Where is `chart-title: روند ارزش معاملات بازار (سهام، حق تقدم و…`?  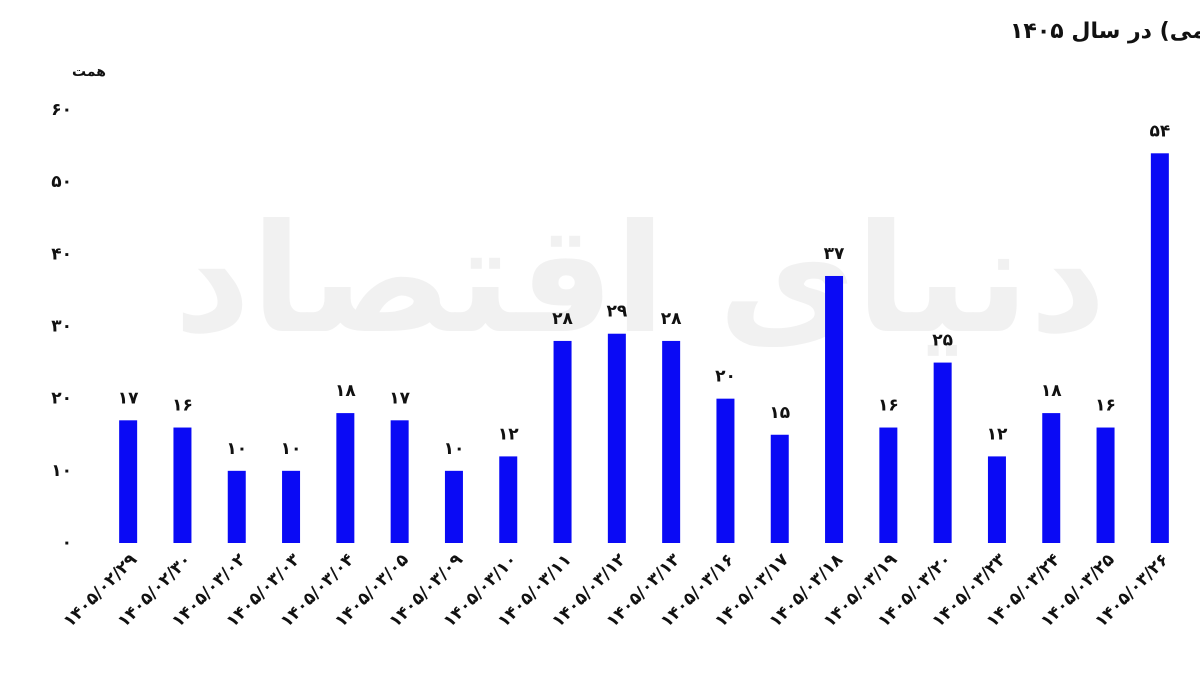 chart-title: روند ارزش معاملات بازار (سهام، حق تقدم و… is located at coordinates (1105, 31).